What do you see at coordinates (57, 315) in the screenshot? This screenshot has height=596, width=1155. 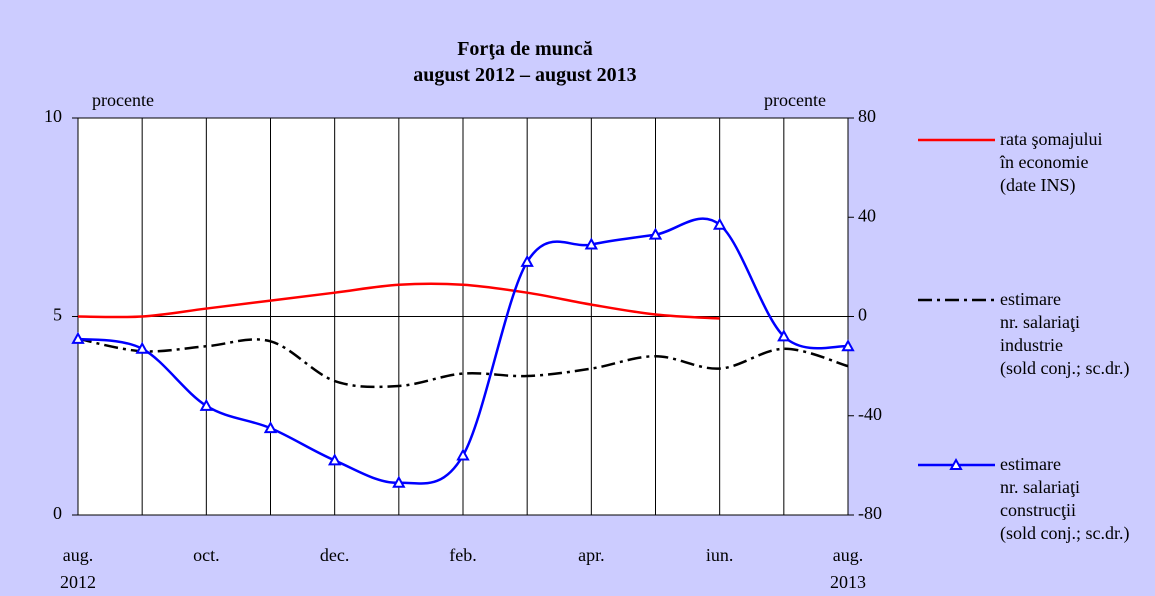 I see `y-tick-label: 5` at bounding box center [57, 315].